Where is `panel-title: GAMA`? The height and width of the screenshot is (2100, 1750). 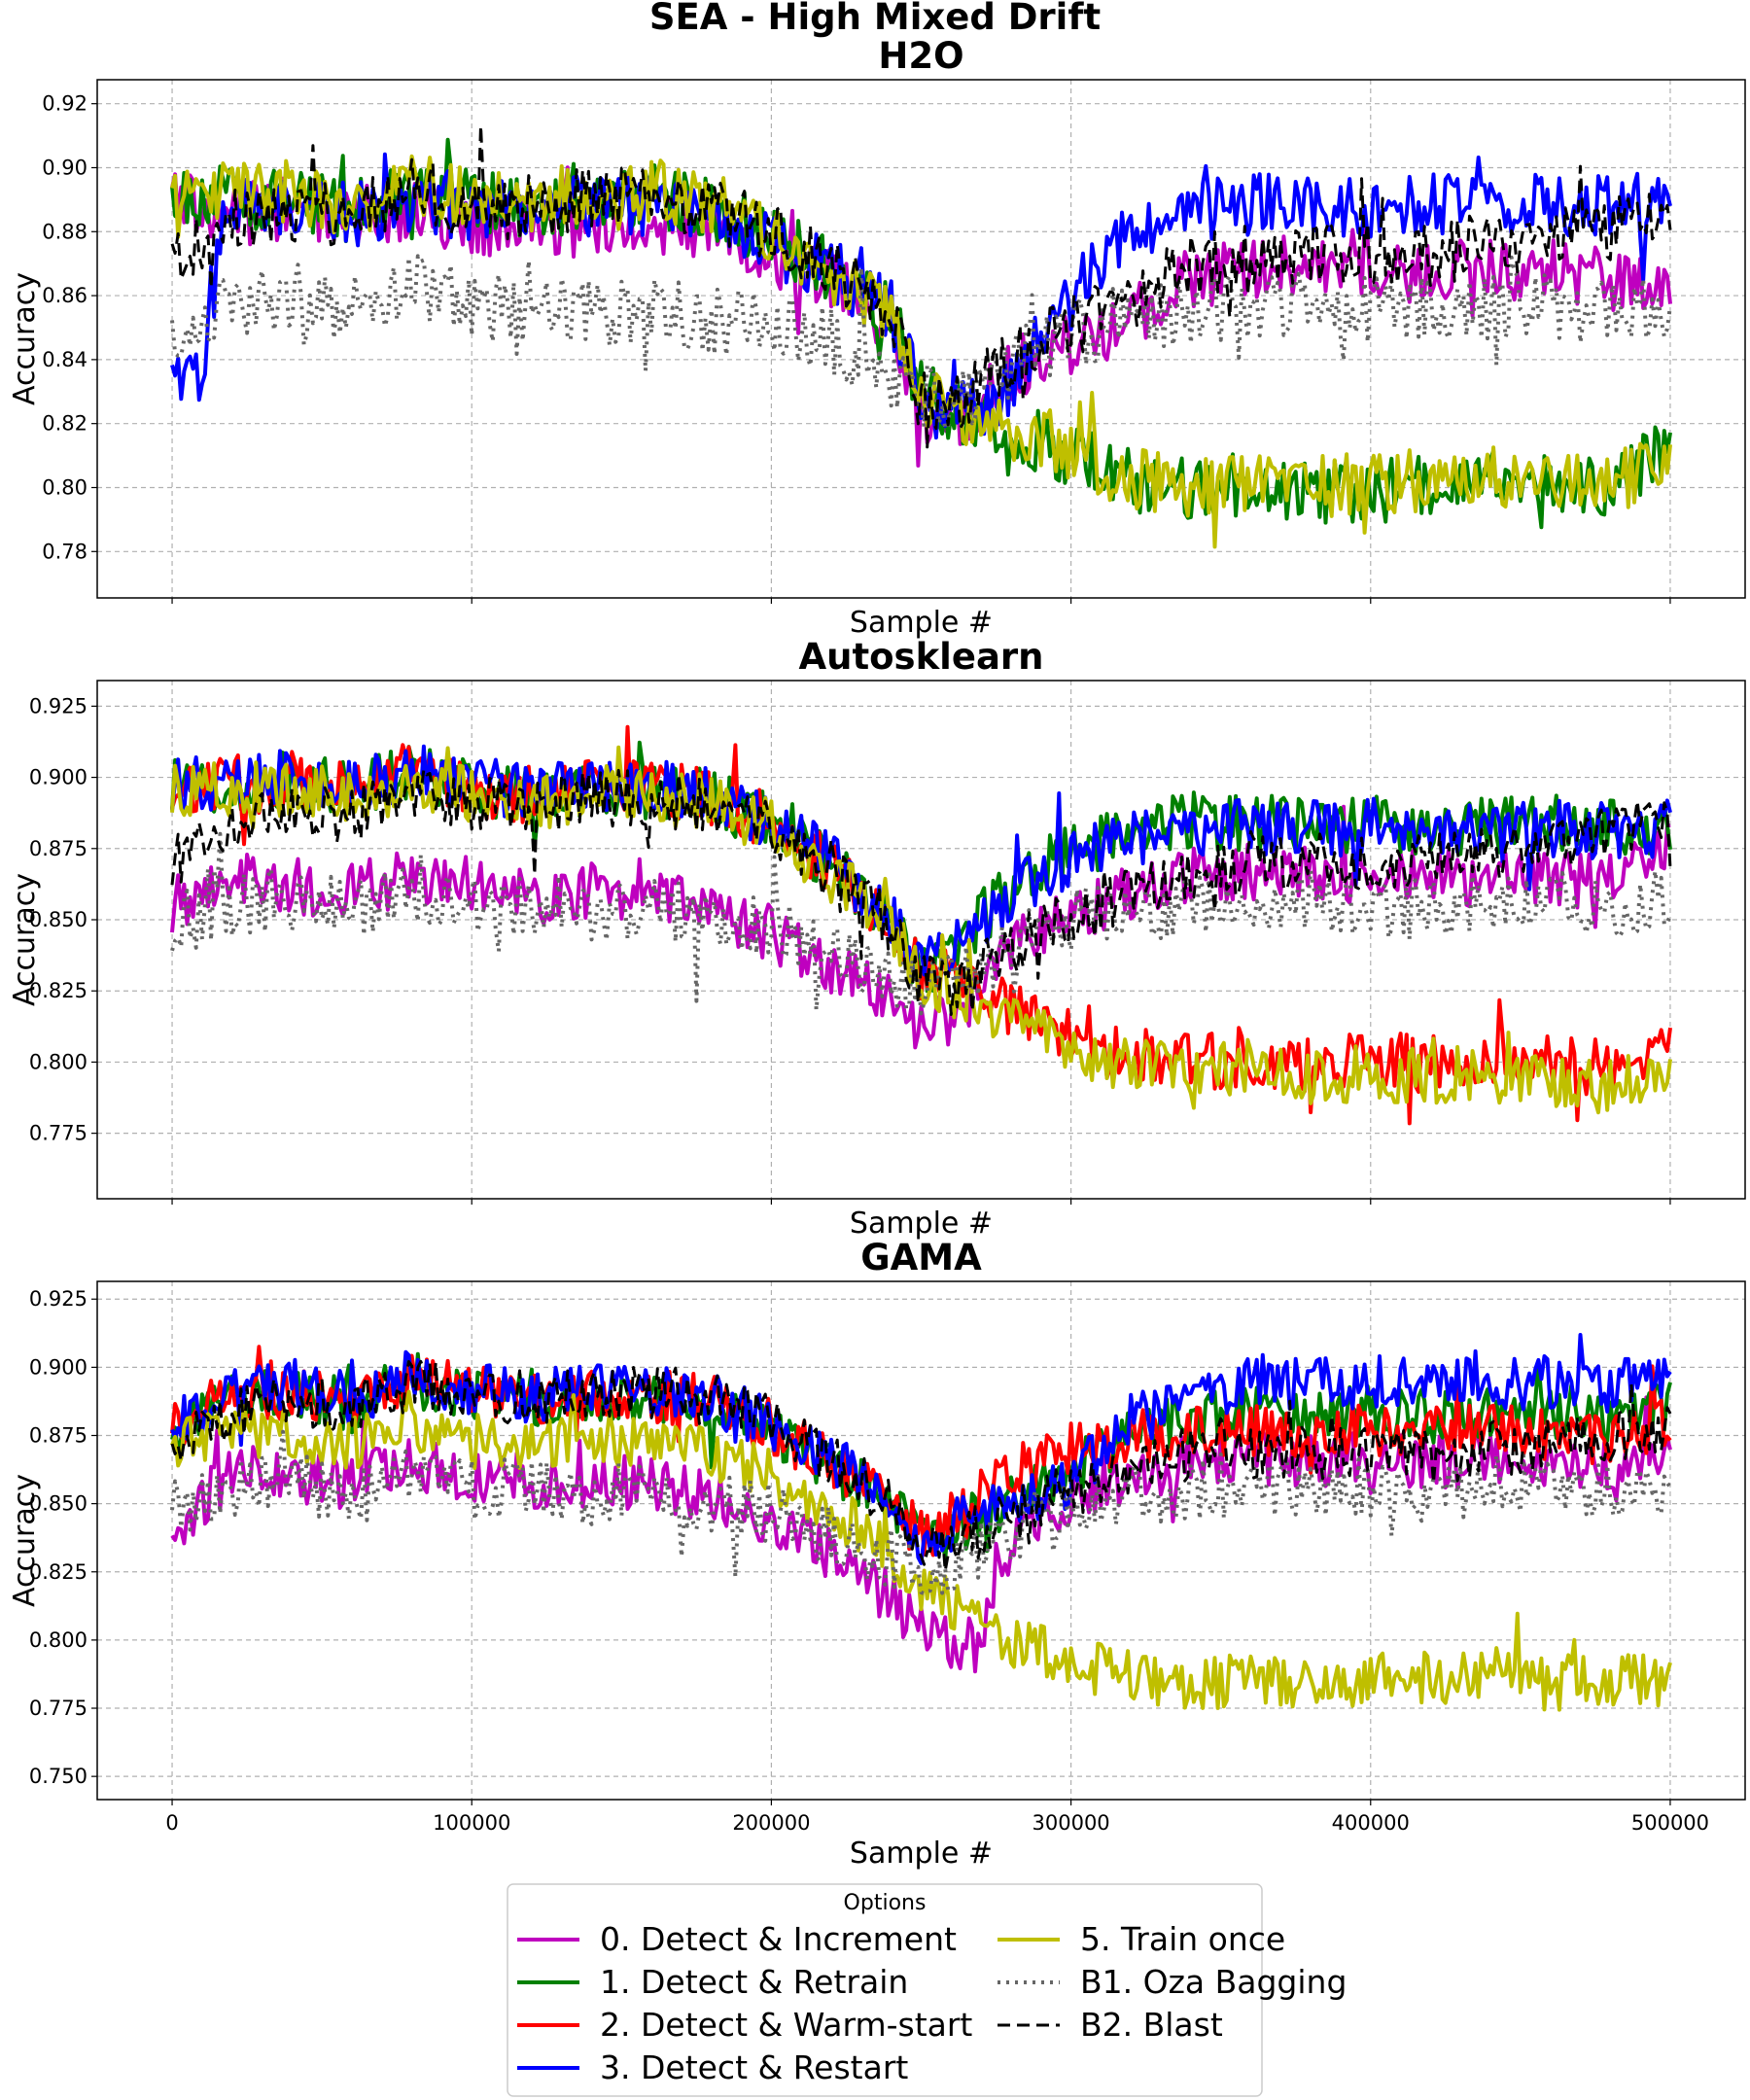
panel-title: GAMA is located at coordinates (921, 1257).